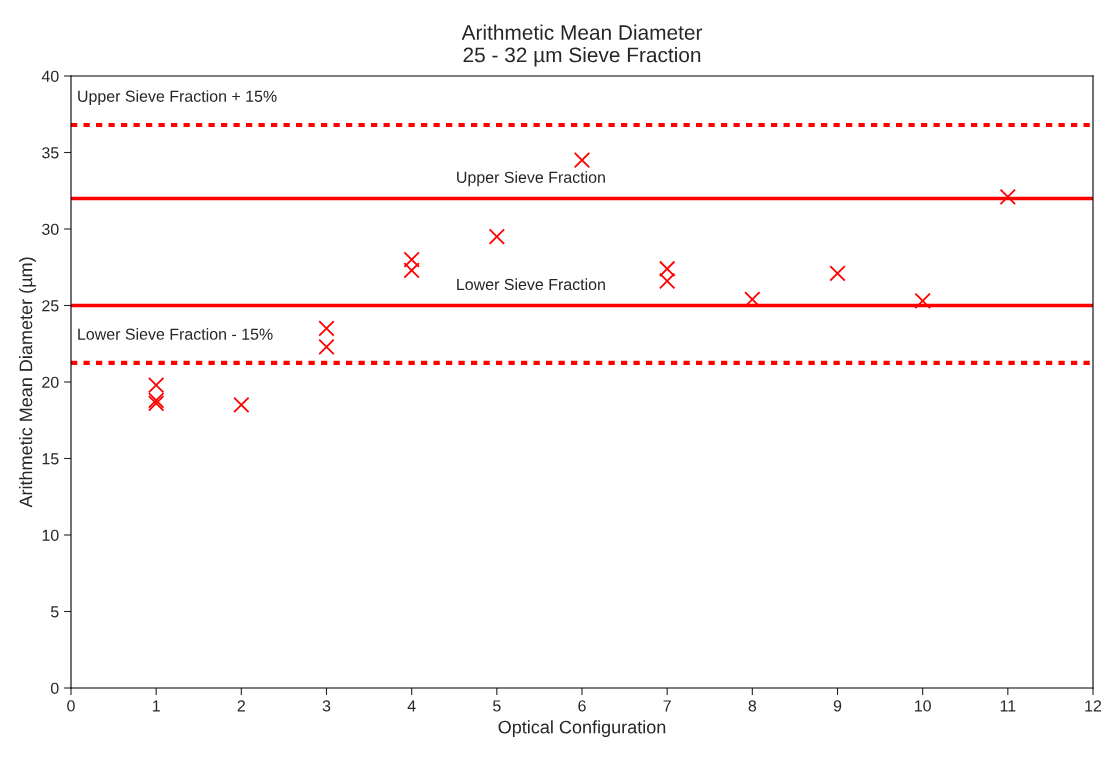 The height and width of the screenshot is (758, 1103). I want to click on y-tick-label: 15, so click(50, 459).